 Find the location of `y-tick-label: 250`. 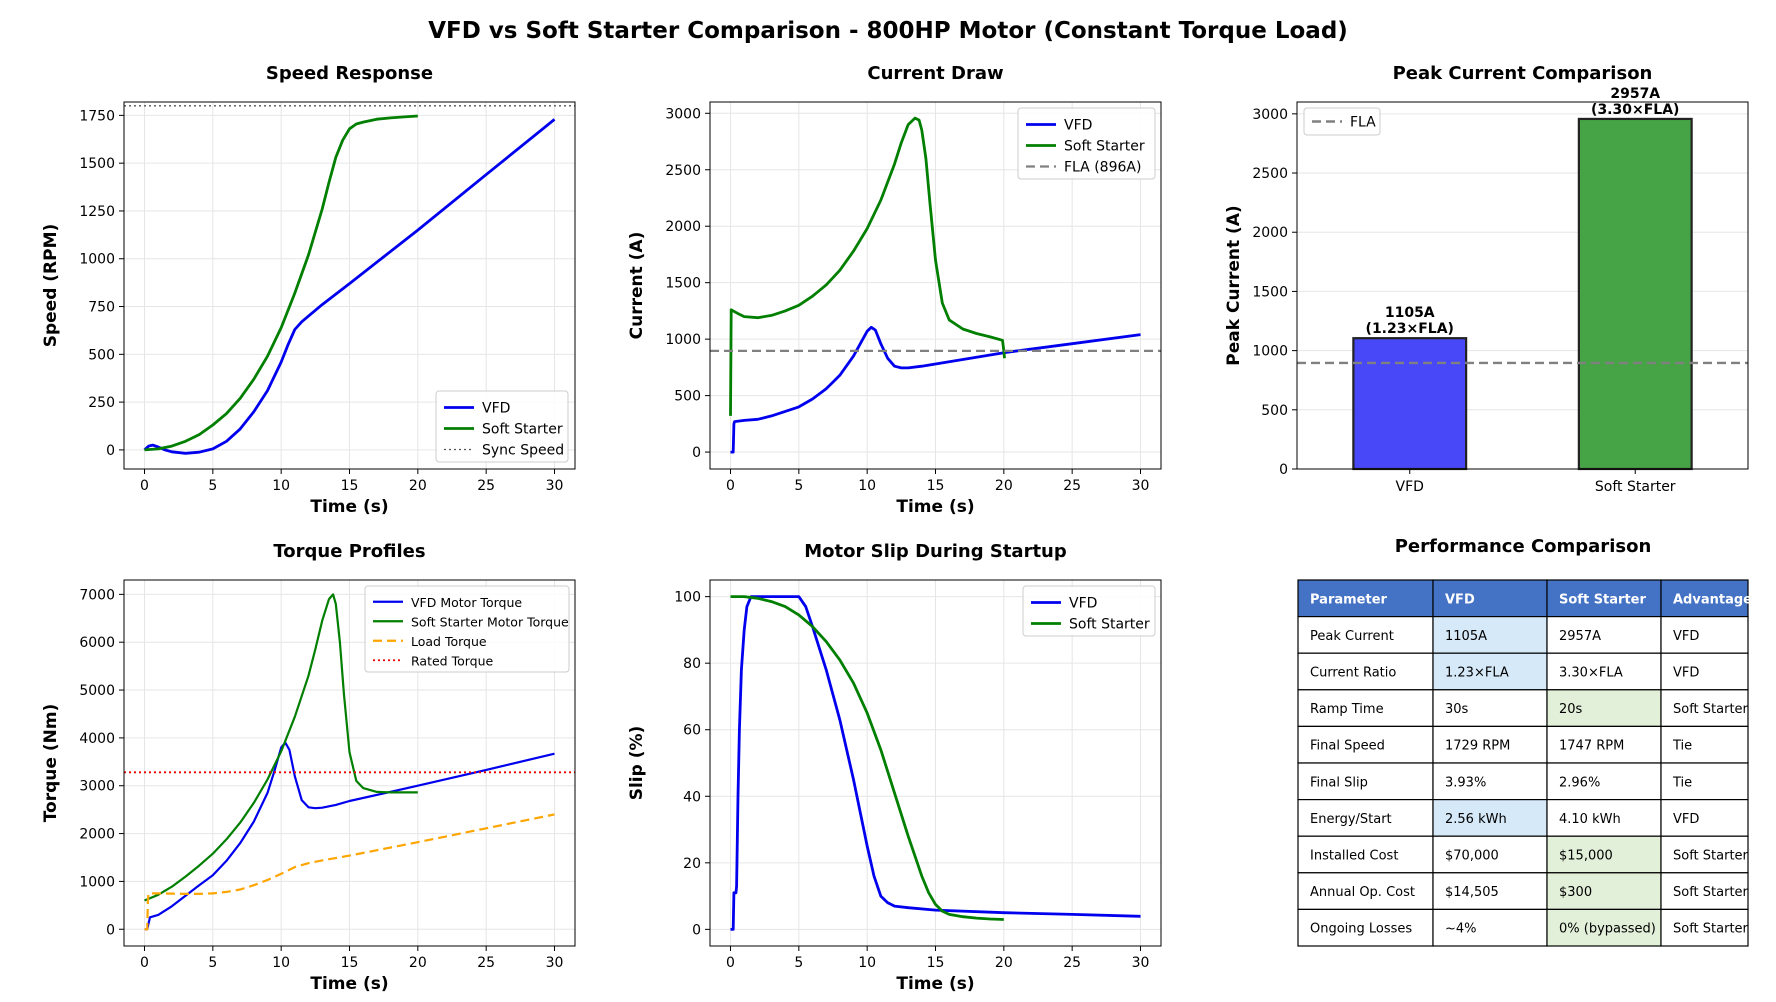

y-tick-label: 250 is located at coordinates (101, 403).